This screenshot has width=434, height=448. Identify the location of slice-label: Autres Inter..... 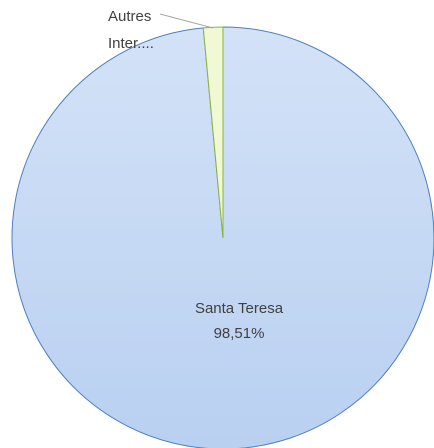
(131, 30).